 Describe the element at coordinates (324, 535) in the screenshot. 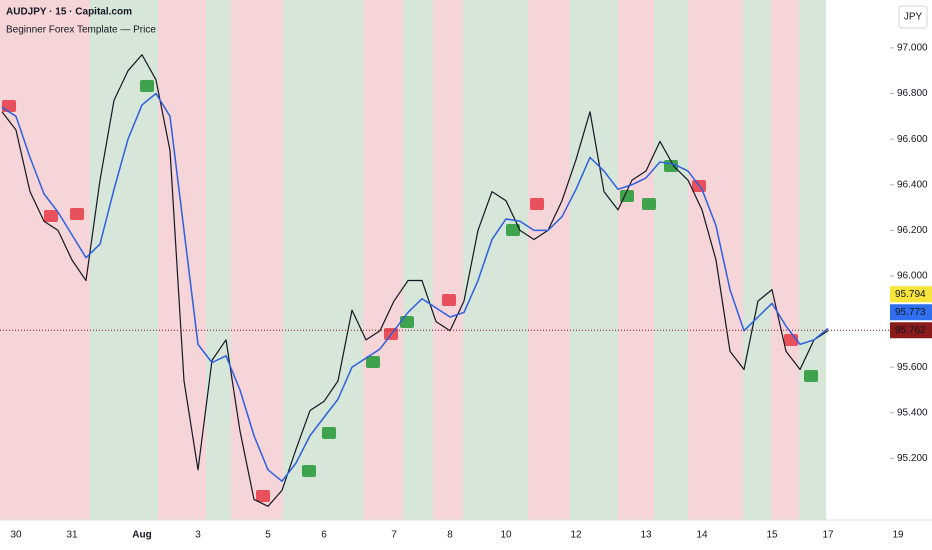

I see `x-tick-label: 6` at that location.